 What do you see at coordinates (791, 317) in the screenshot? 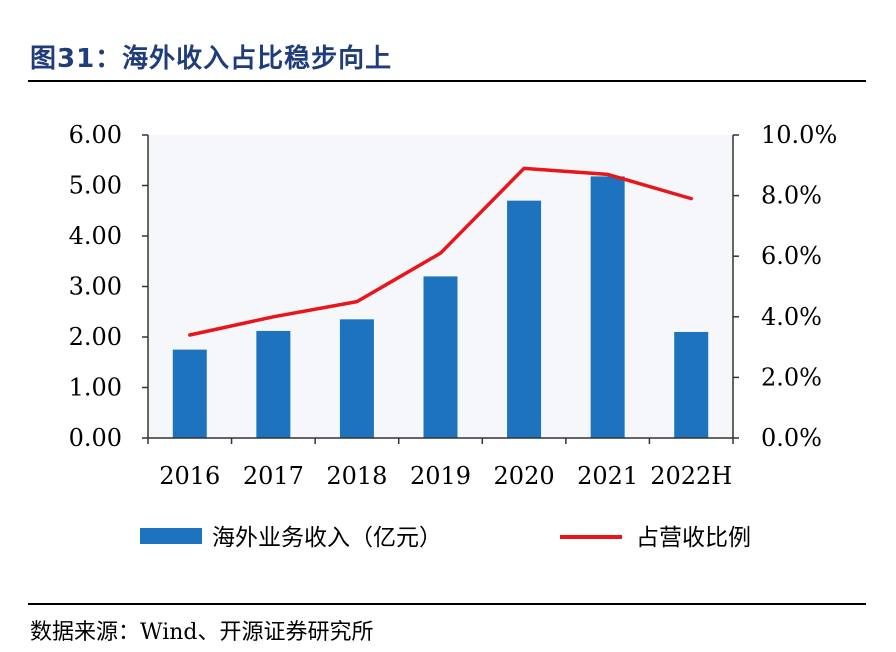
I see `right-tick-label: 4.0%` at bounding box center [791, 317].